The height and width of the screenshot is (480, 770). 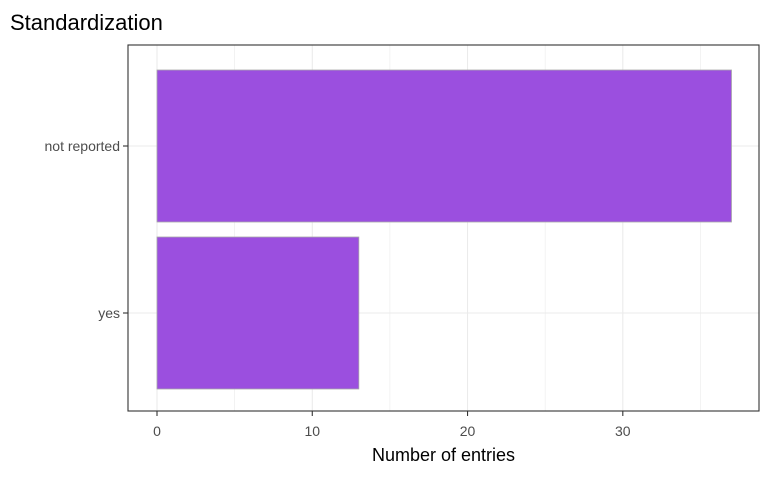 I want to click on x-tick-label: 10, so click(x=312, y=431).